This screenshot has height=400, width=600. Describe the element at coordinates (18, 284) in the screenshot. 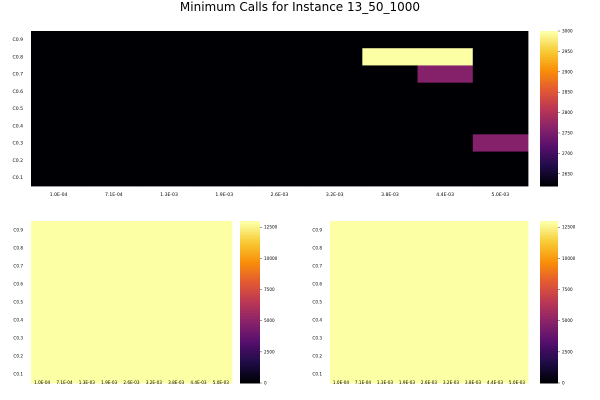

I see `y-tick-label: C0.6` at that location.